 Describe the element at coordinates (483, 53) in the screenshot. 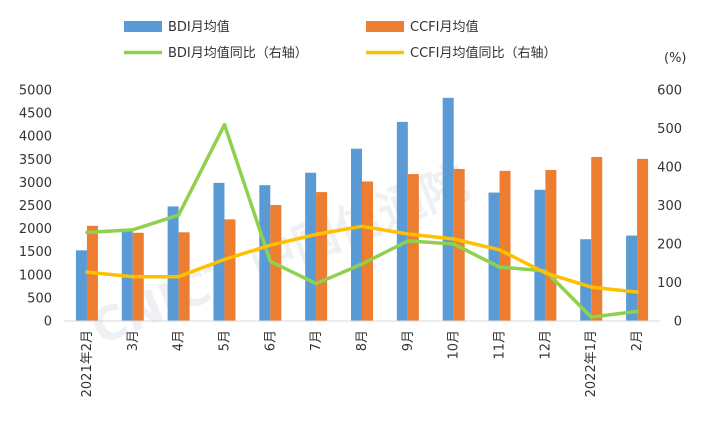

I see `legend-label: CCFI月均值同比（右轴）` at that location.